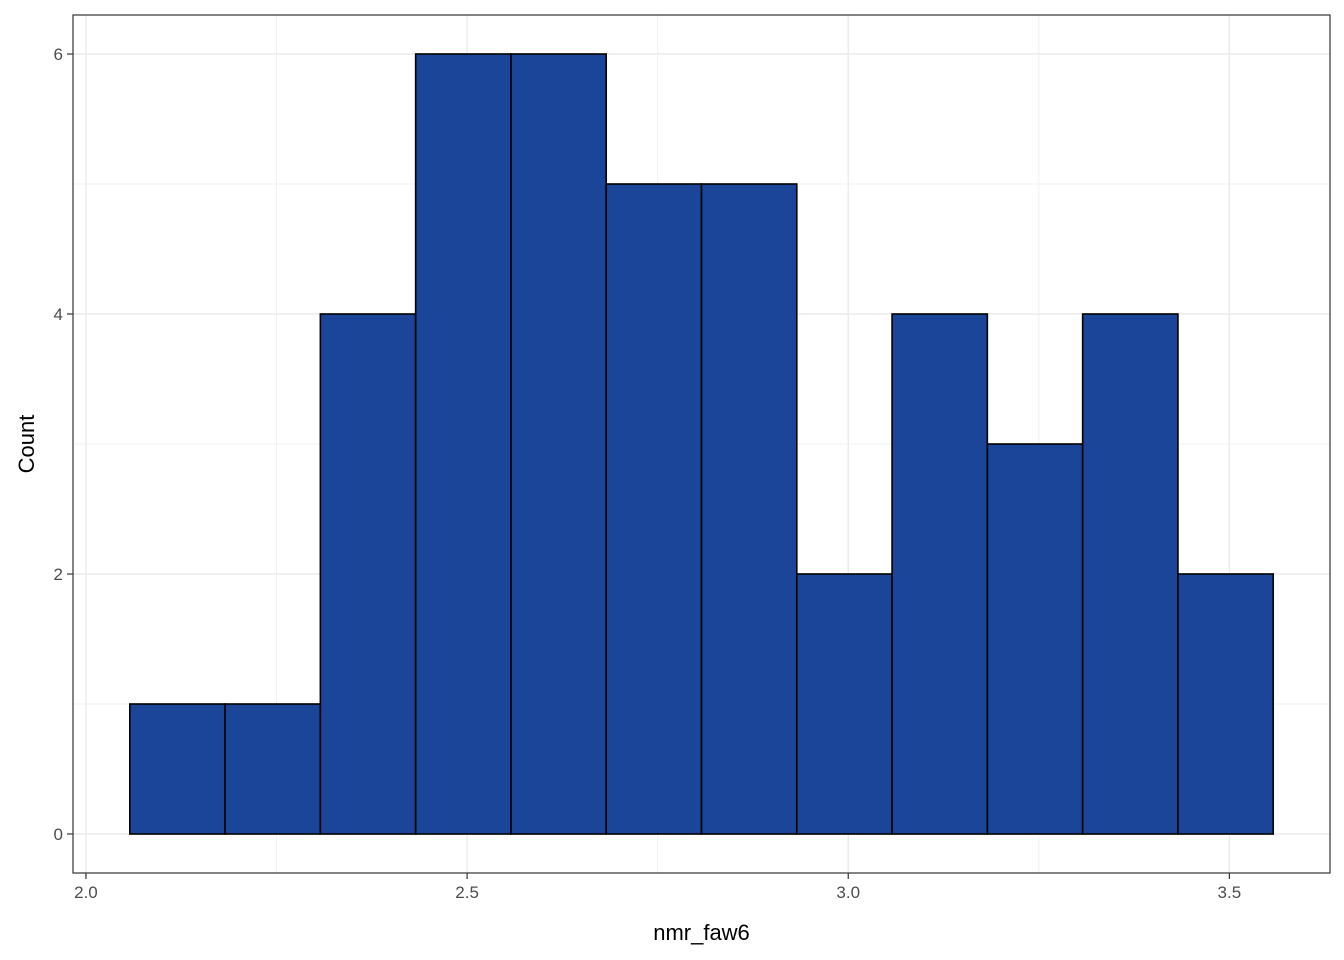 This screenshot has width=1344, height=960. What do you see at coordinates (467, 892) in the screenshot?
I see `x-tick-label: 2.5` at bounding box center [467, 892].